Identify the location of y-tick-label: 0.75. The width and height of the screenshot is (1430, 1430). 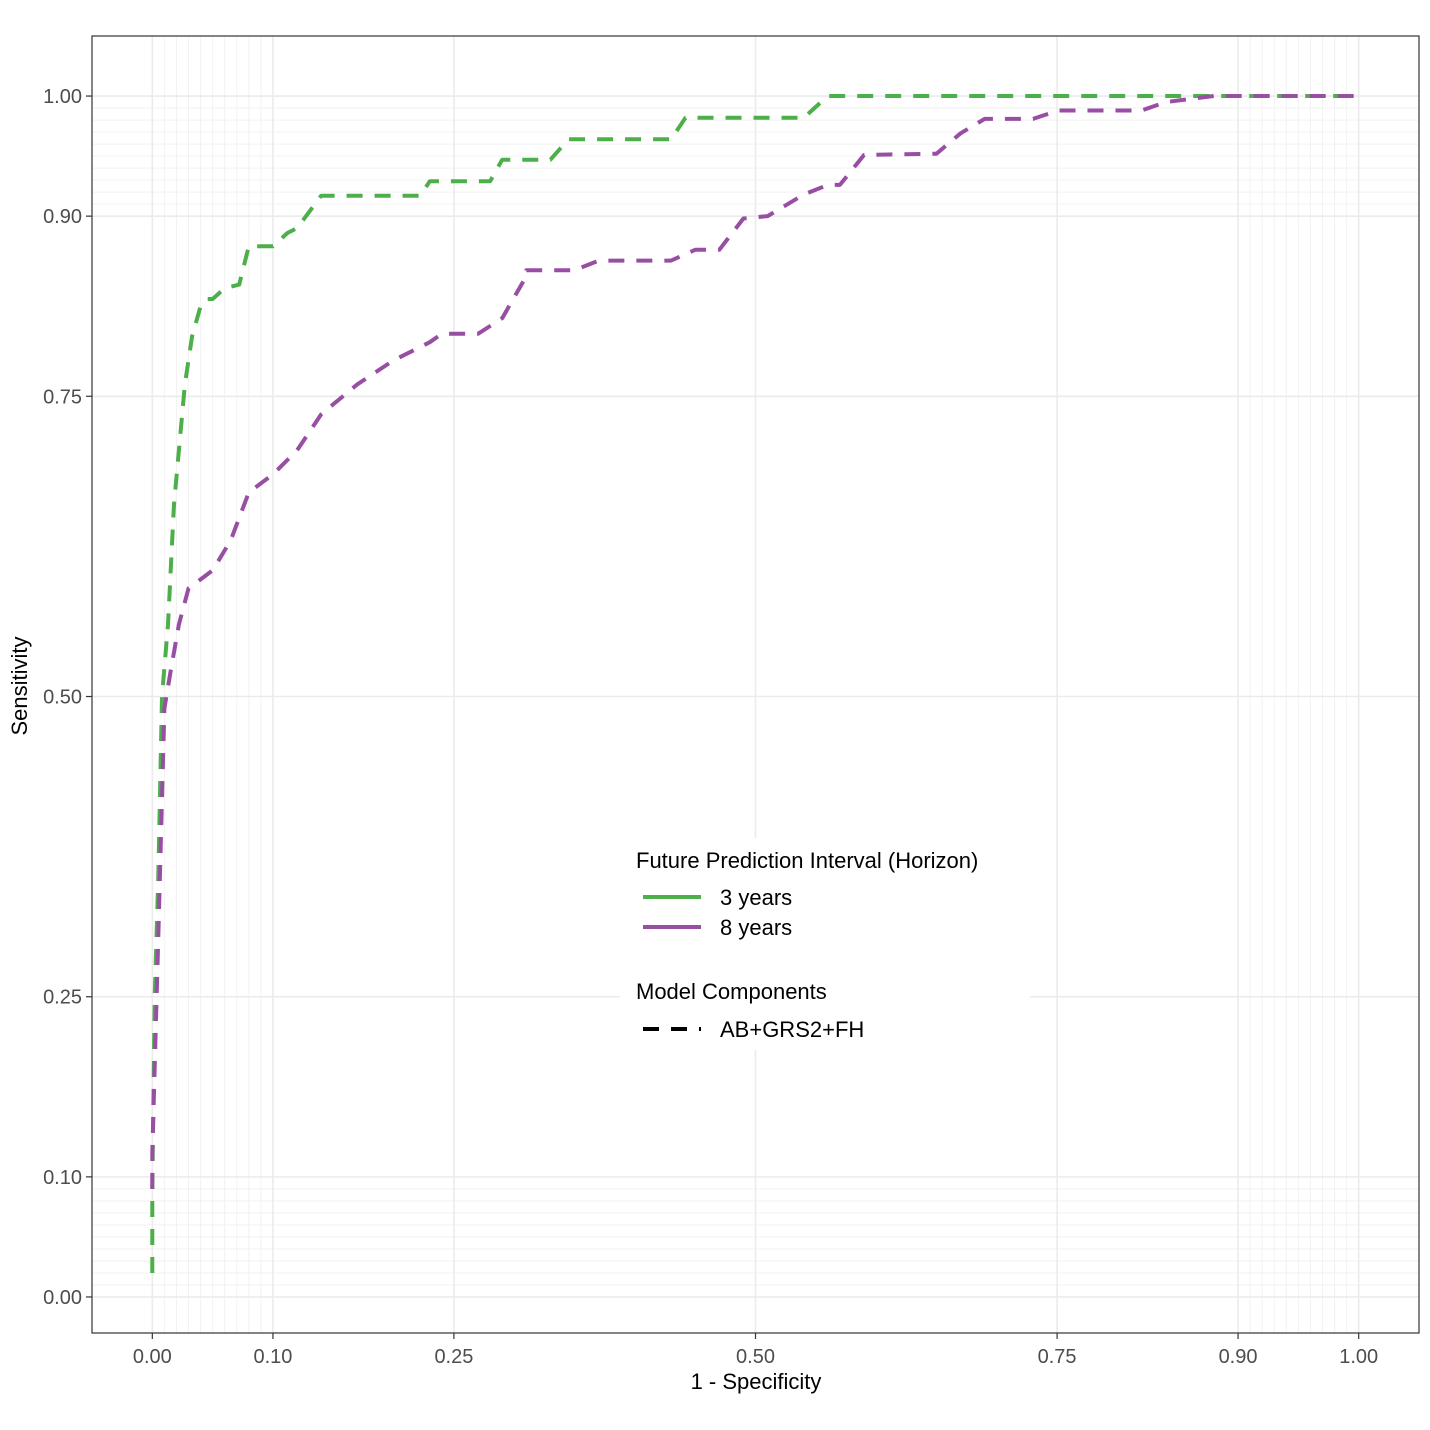
(62, 397).